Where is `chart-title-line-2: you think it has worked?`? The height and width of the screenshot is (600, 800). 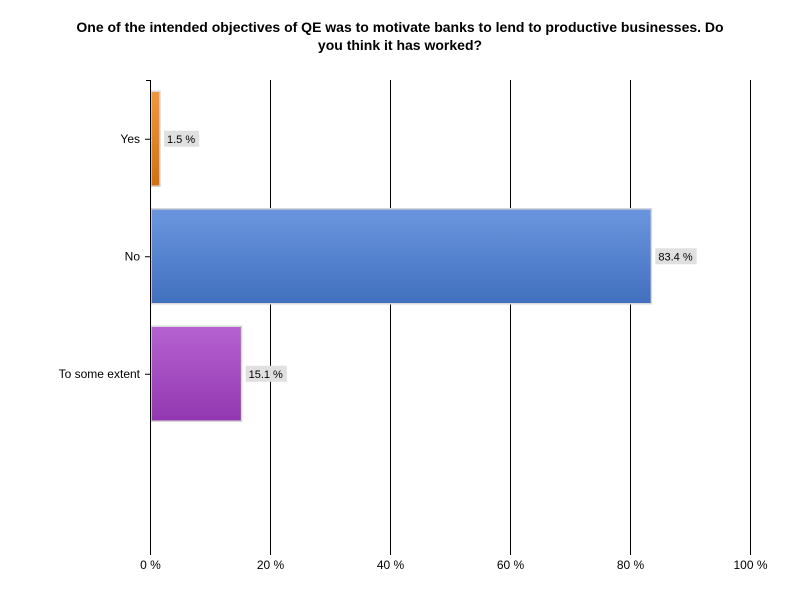 chart-title-line-2: you think it has worked? is located at coordinates (400, 45).